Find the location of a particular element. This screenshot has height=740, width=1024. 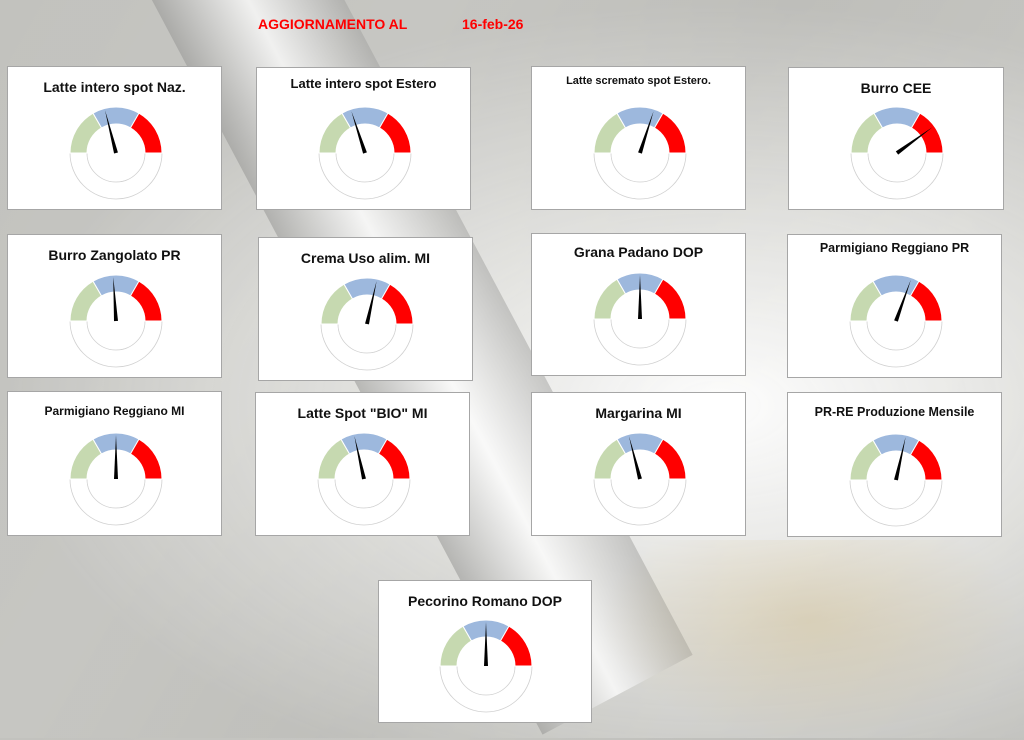

update-label: AGGIORNAMENTO AL is located at coordinates (333, 24).